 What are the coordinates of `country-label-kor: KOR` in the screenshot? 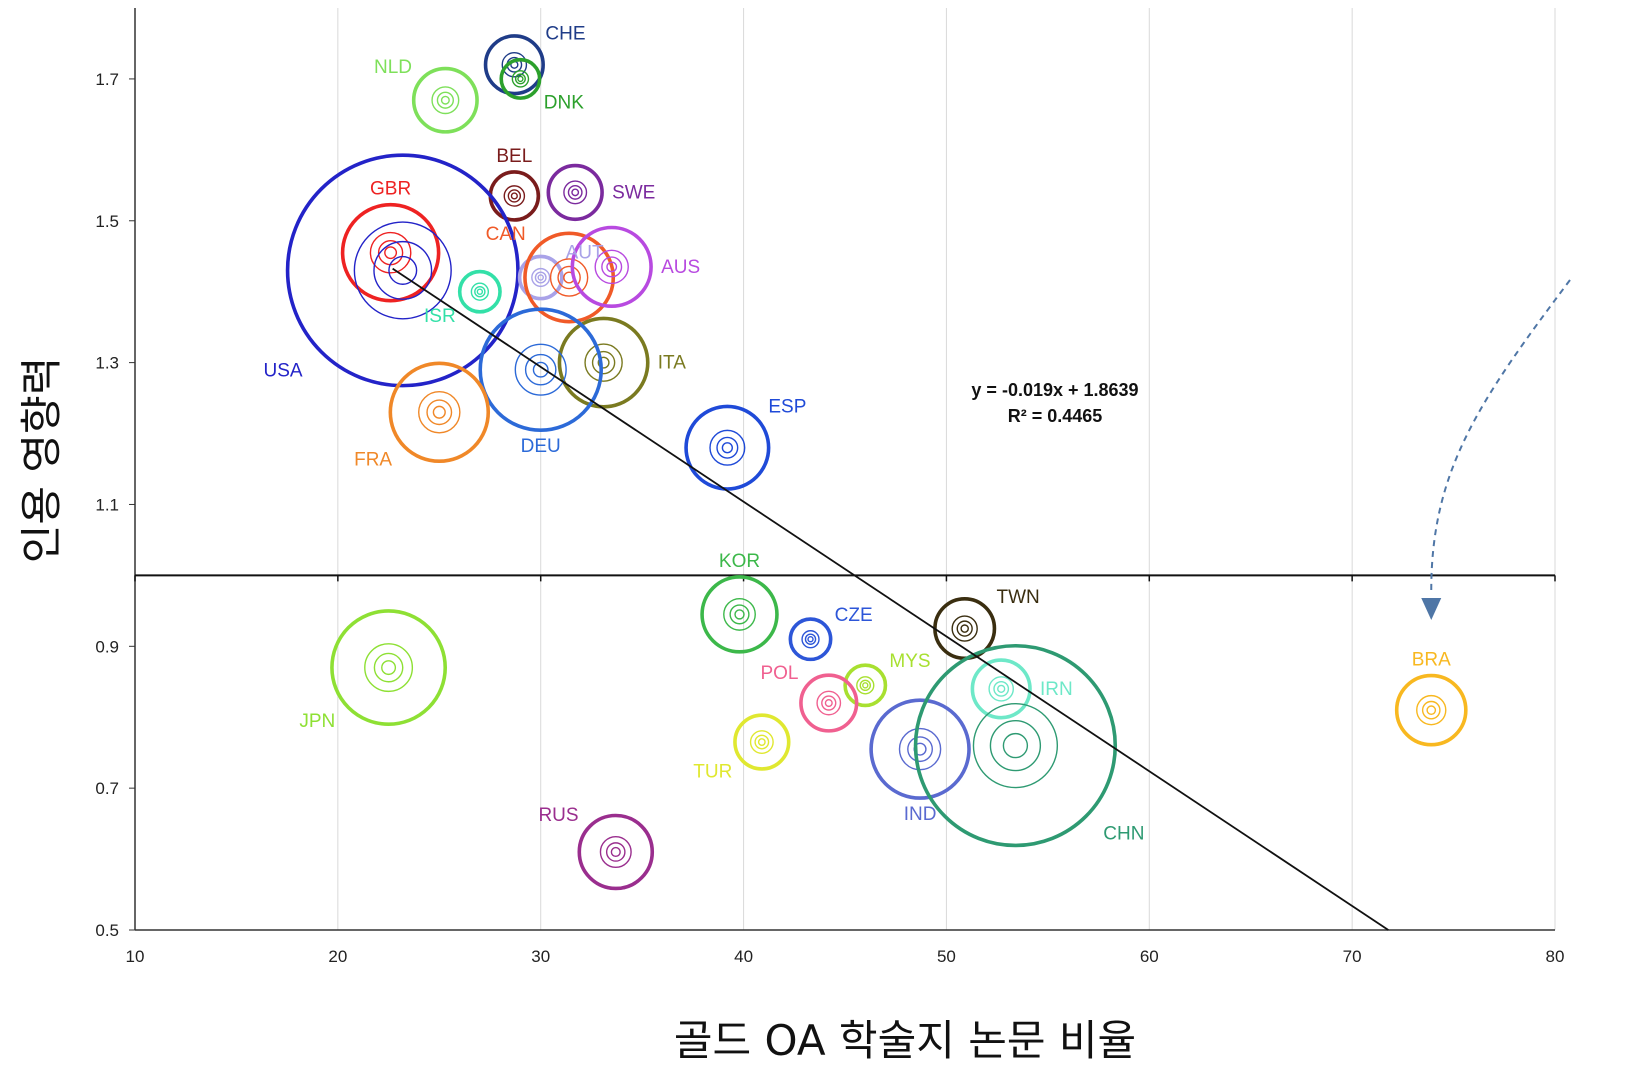 It's located at (739, 561).